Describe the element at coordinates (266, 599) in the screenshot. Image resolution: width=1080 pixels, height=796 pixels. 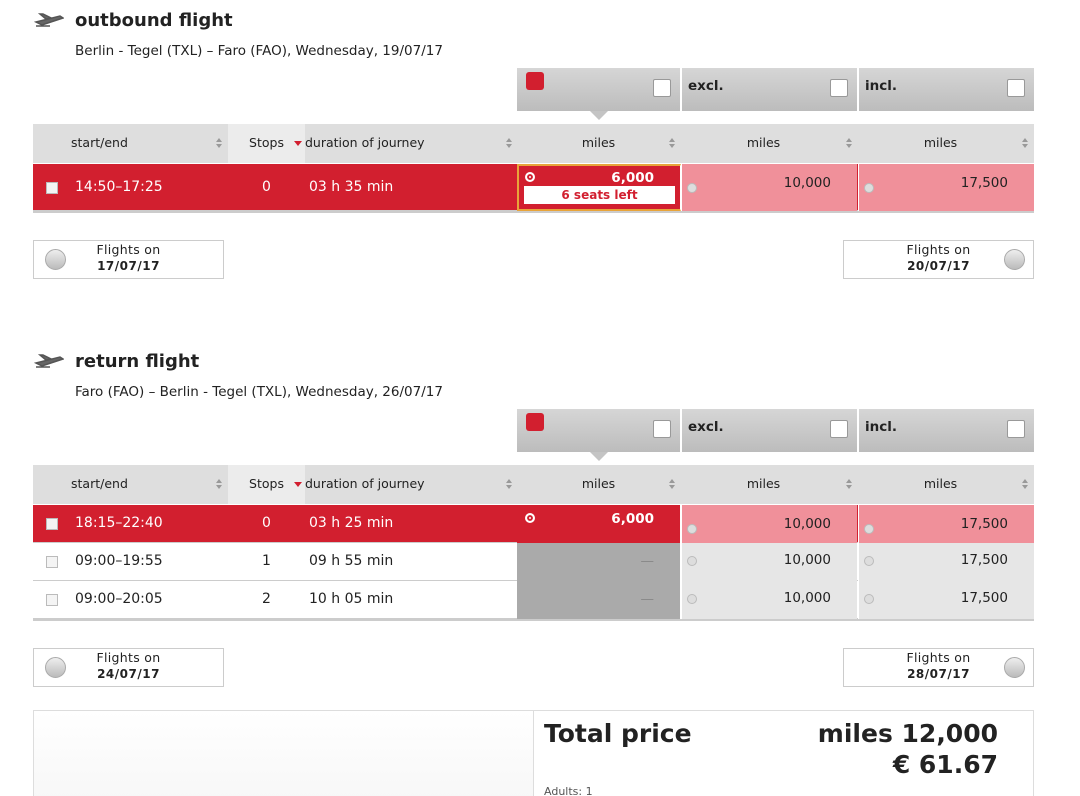
I see `stops: 2` at that location.